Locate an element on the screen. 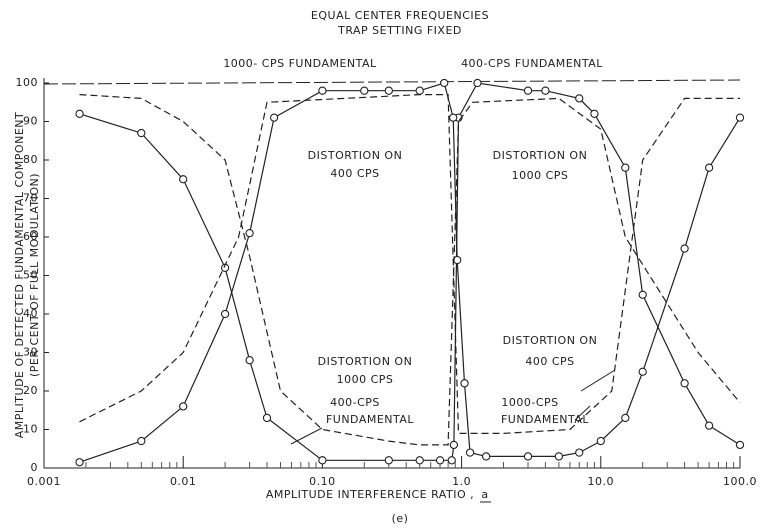  x-tick-label: 10.0 is located at coordinates (601, 481).